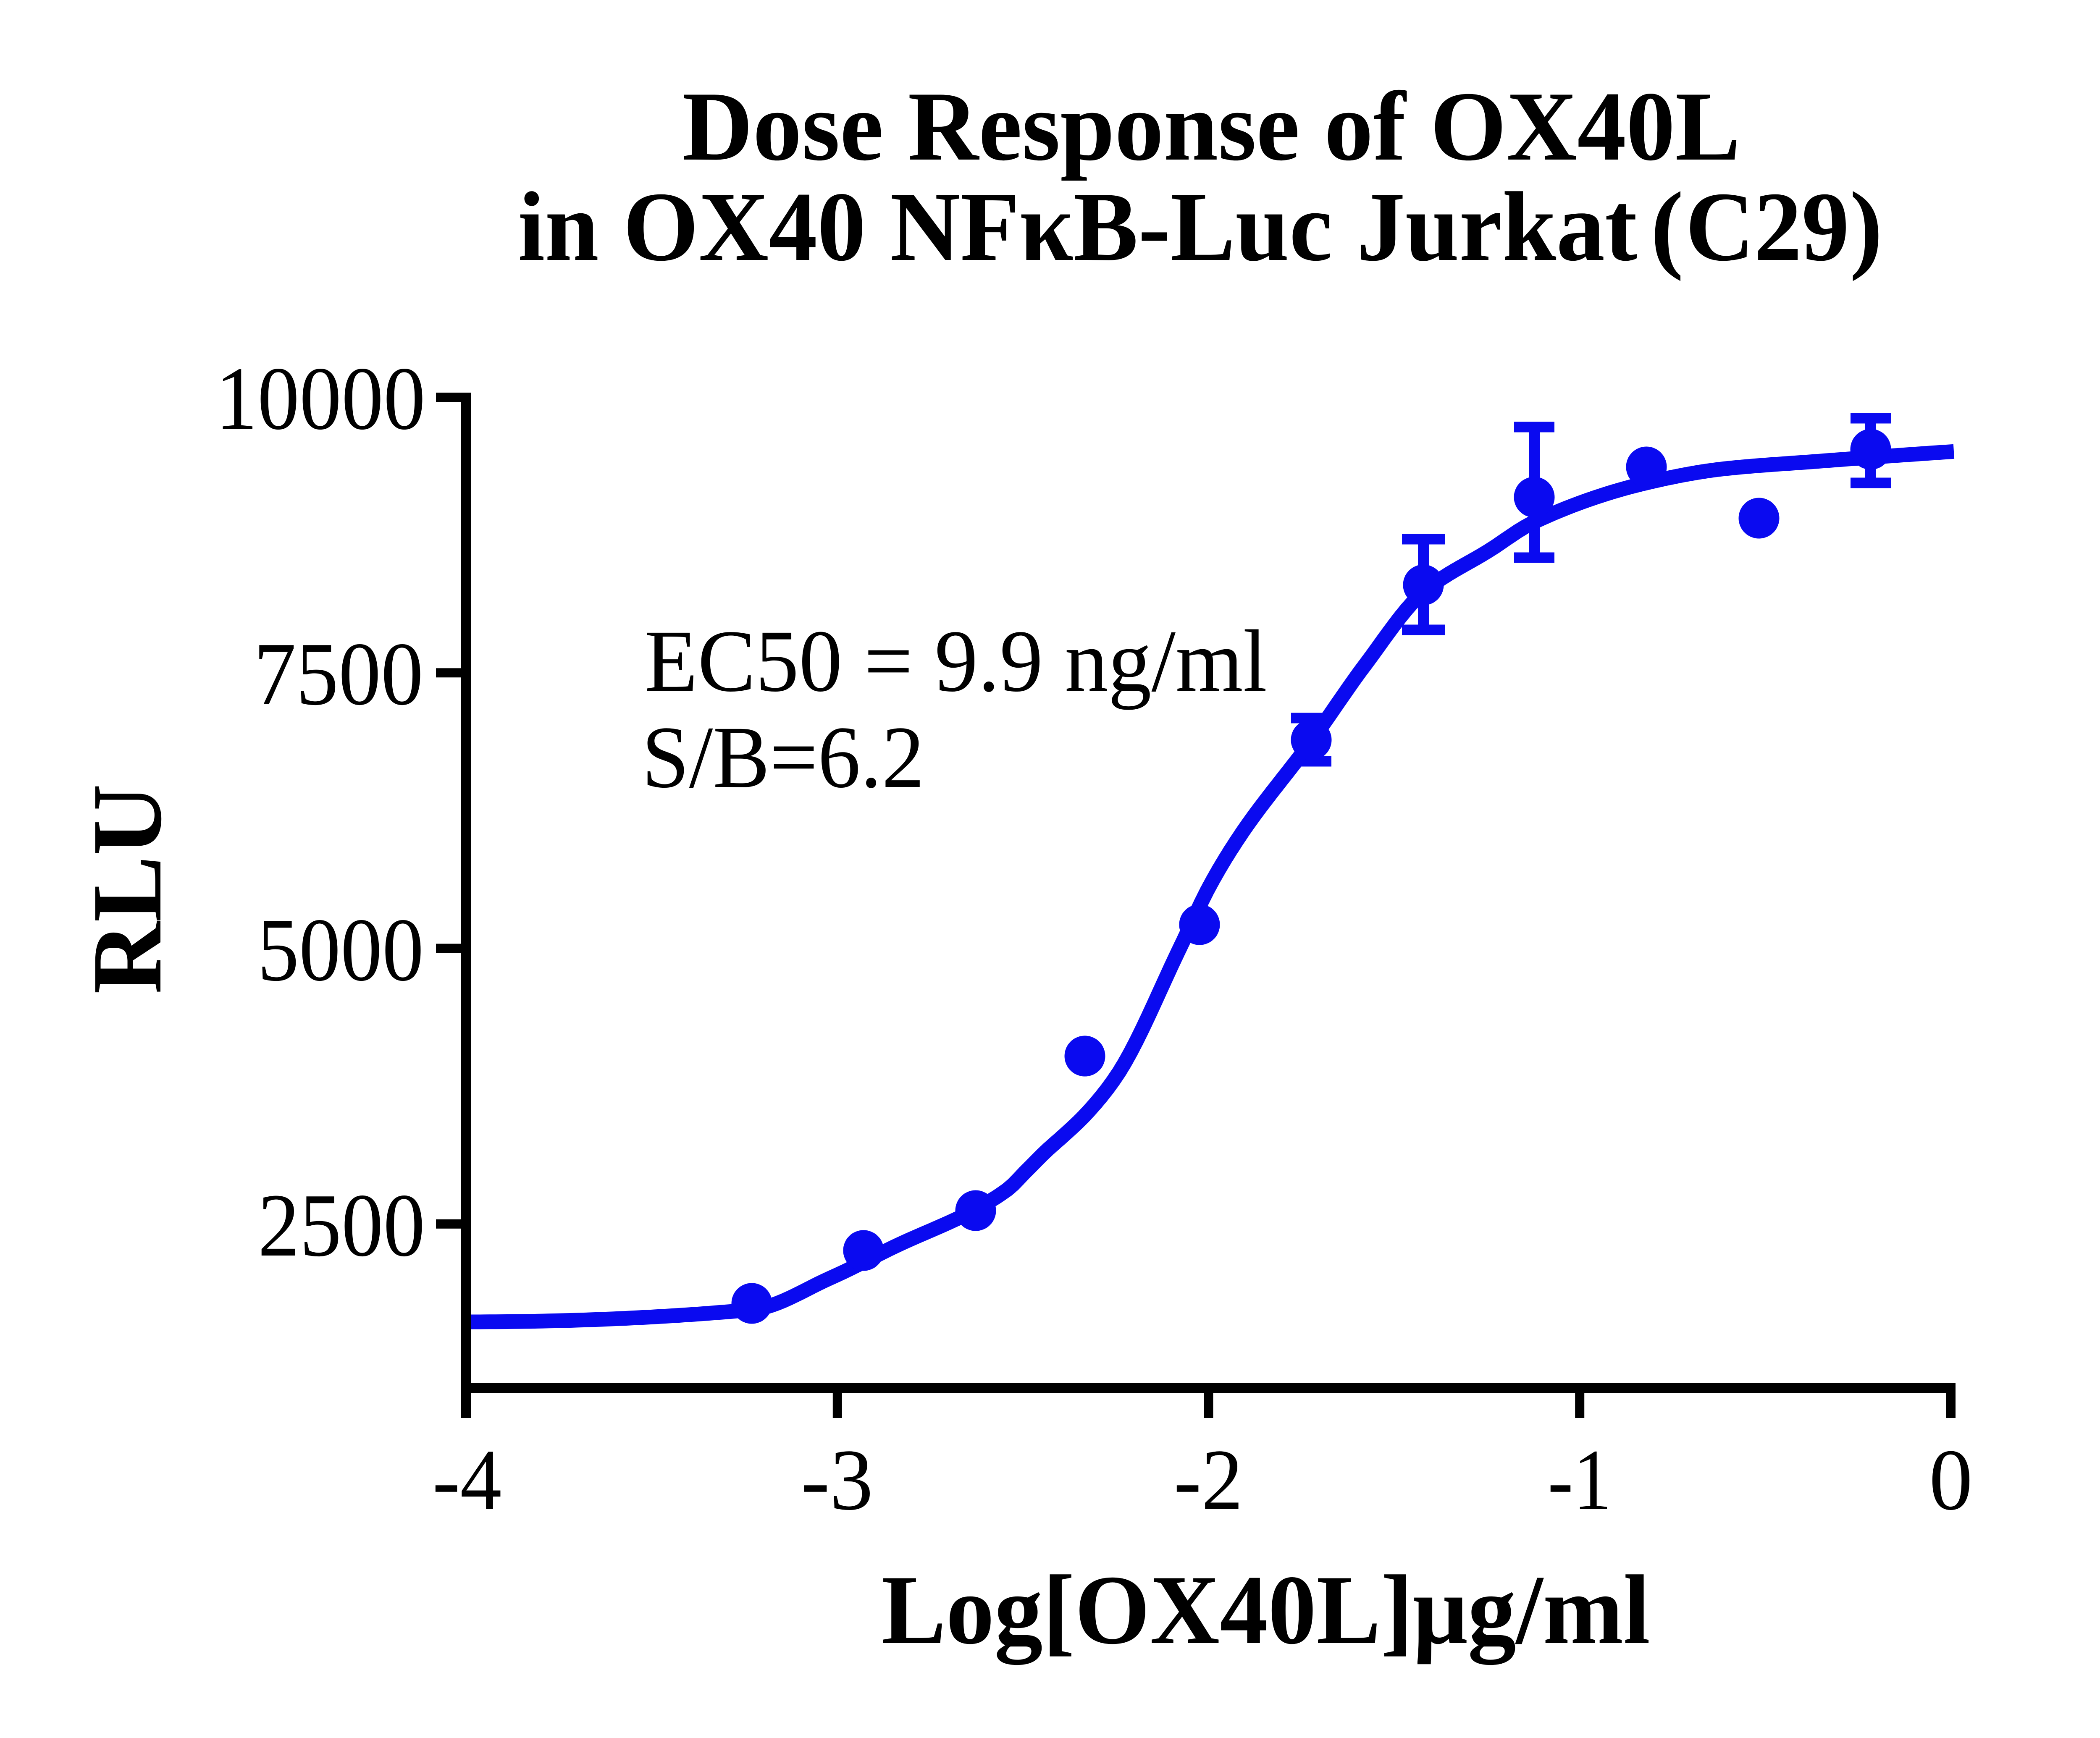 Image resolution: width=2100 pixels, height=1738 pixels. What do you see at coordinates (1077, 227) in the screenshot?
I see `svg-text: in OX40 NFκB-Luc Jurkat` at bounding box center [1077, 227].